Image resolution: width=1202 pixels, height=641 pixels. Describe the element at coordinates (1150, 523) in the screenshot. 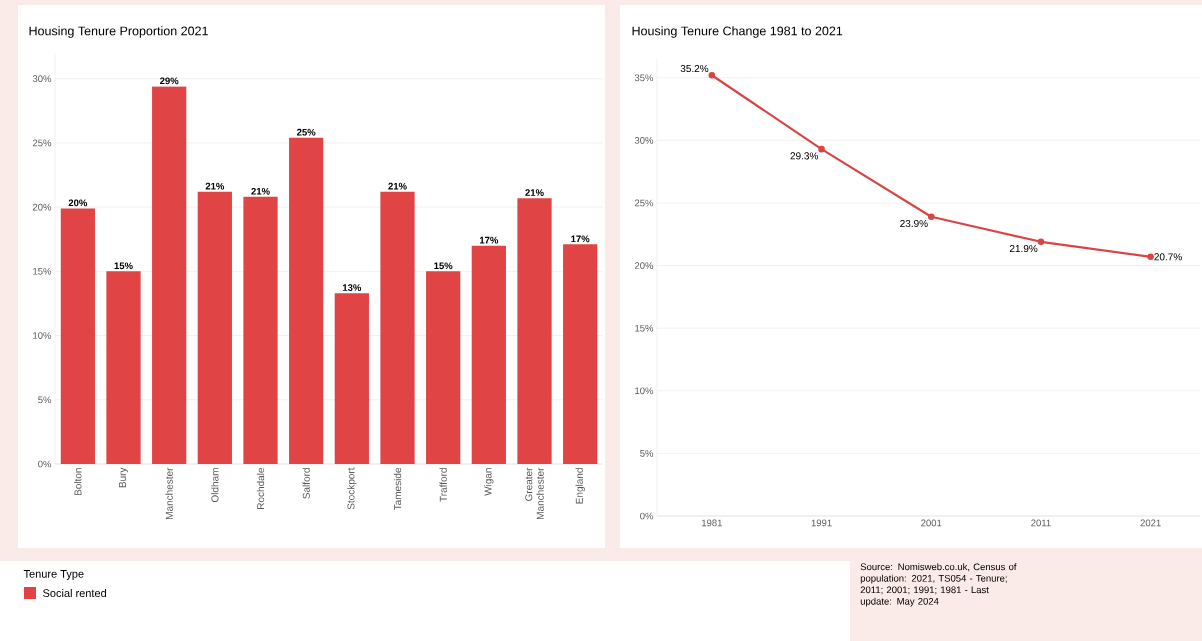

I see `x-tick-label: 2021` at that location.